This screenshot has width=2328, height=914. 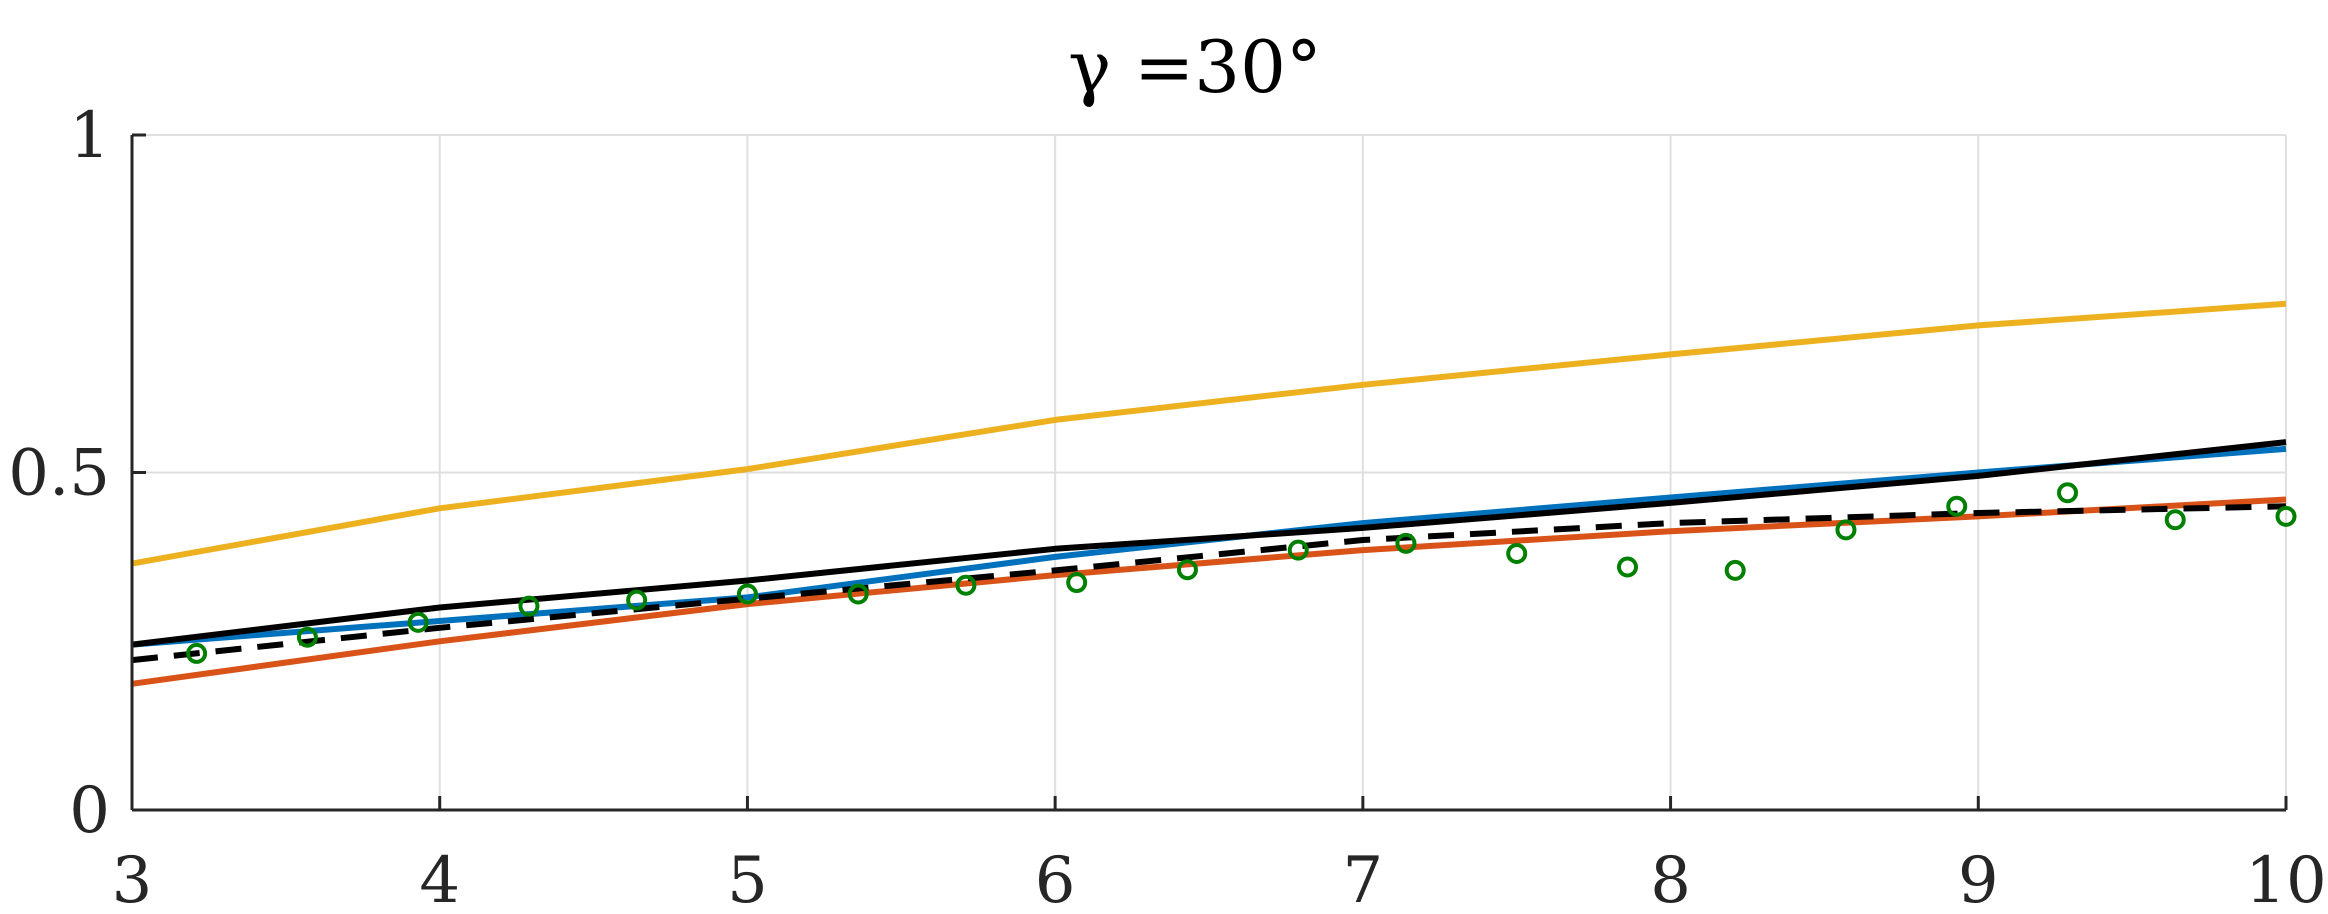 What do you see at coordinates (1055, 879) in the screenshot?
I see `x-tick-label-3: 6` at bounding box center [1055, 879].